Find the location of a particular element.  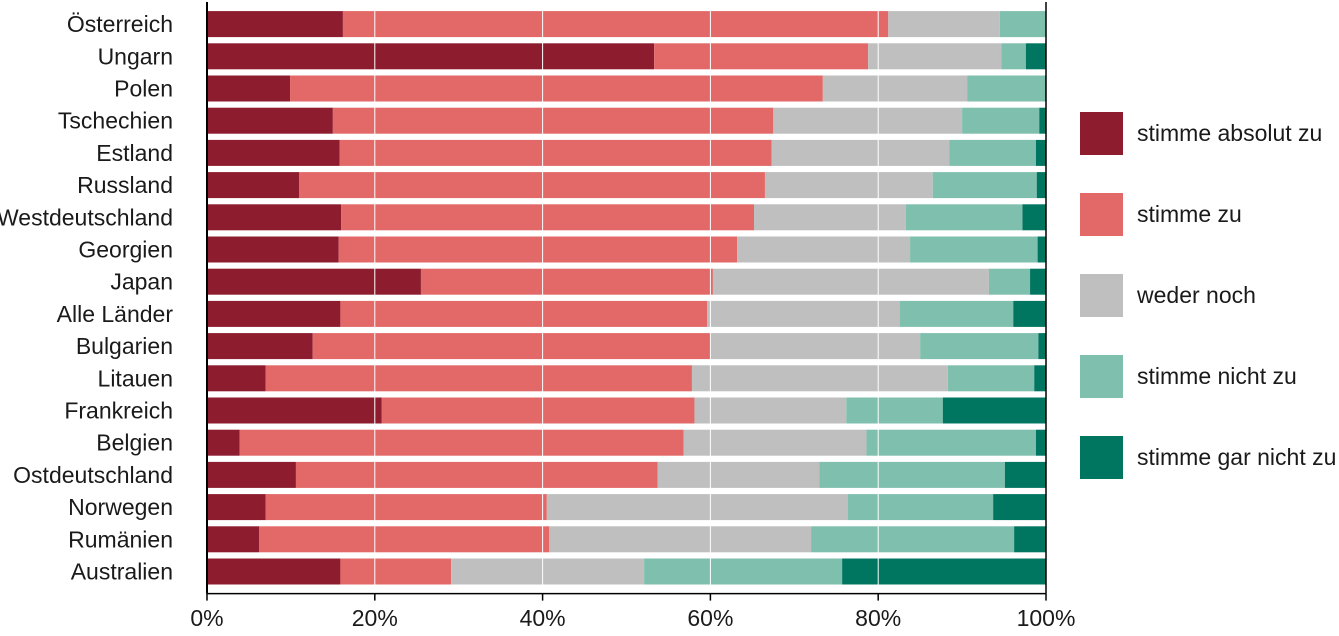

category-label: Russland is located at coordinates (125, 185).